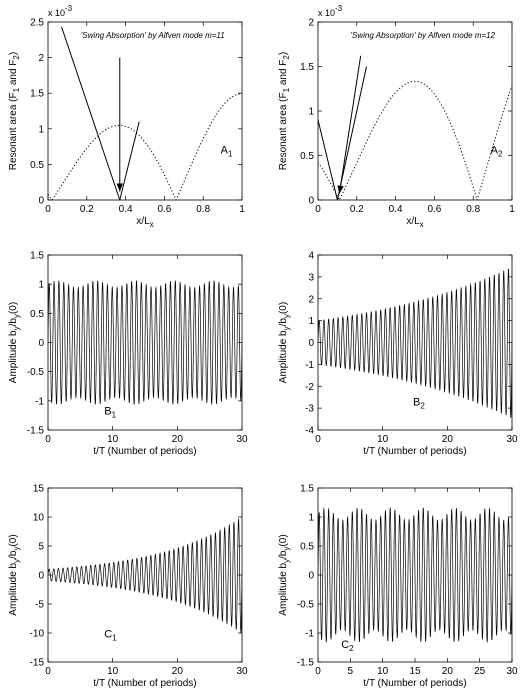 This screenshot has width=522, height=694. What do you see at coordinates (37, 663) in the screenshot?
I see `y-tick-label: -15` at bounding box center [37, 663].